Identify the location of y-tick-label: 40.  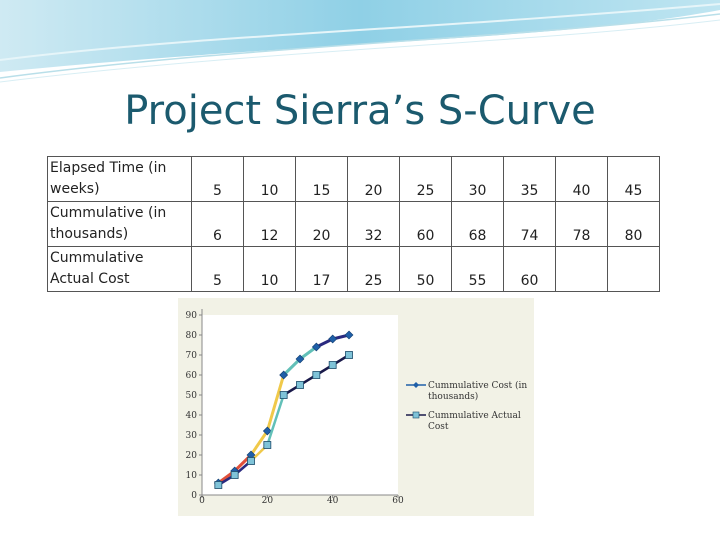
(192, 416).